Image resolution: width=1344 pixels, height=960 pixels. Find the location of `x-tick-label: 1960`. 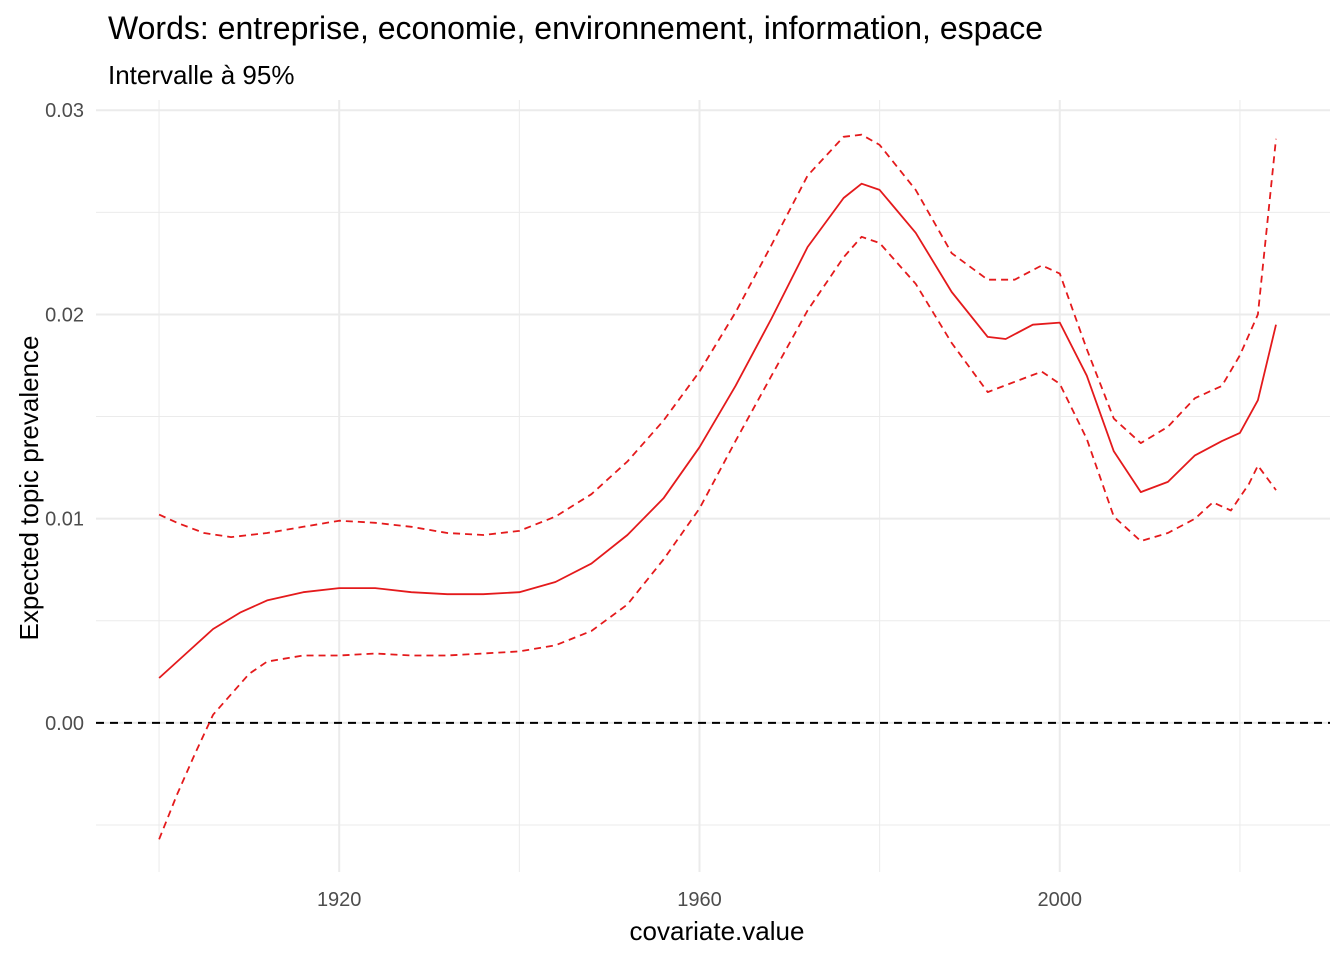

x-tick-label: 1960 is located at coordinates (699, 900).